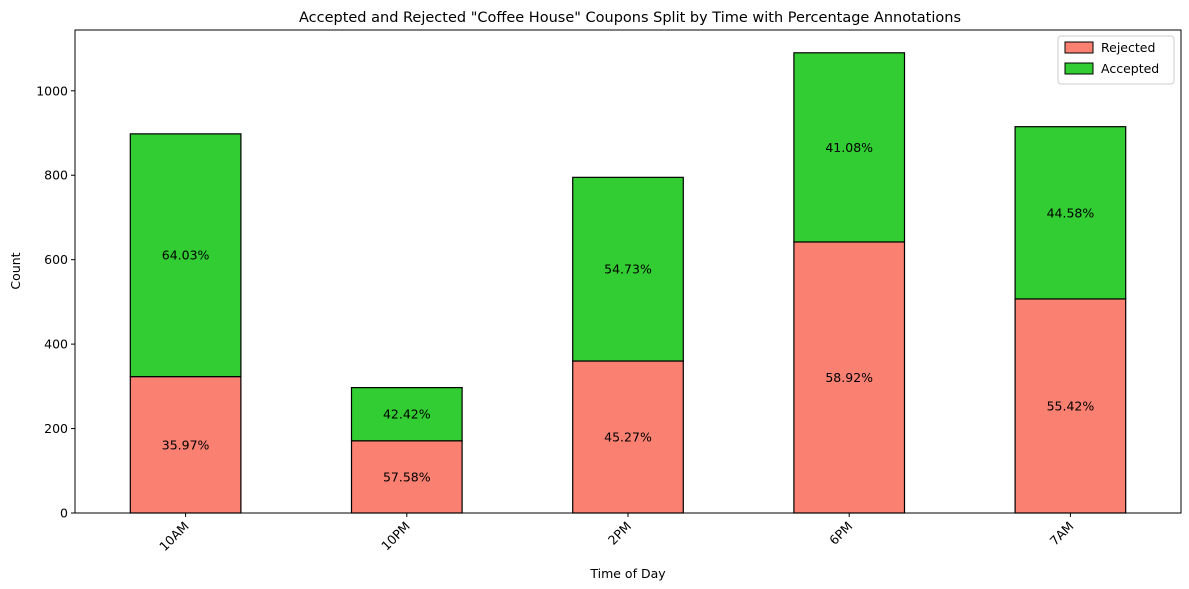 The height and width of the screenshot is (589, 1189). I want to click on data-label-rejected-10am: 35.97%, so click(186, 444).